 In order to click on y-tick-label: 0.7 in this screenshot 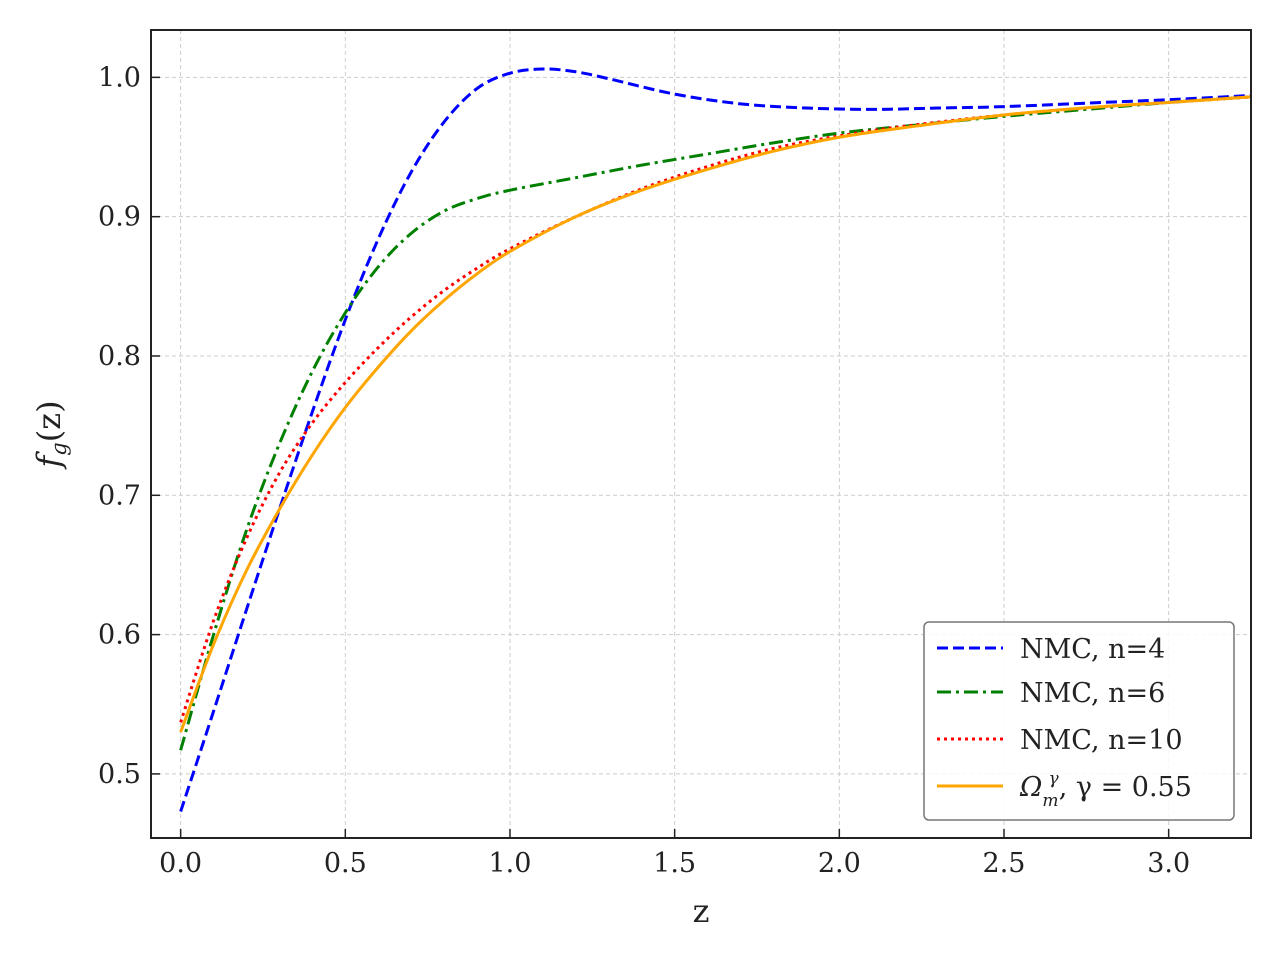, I will do `click(119, 495)`.